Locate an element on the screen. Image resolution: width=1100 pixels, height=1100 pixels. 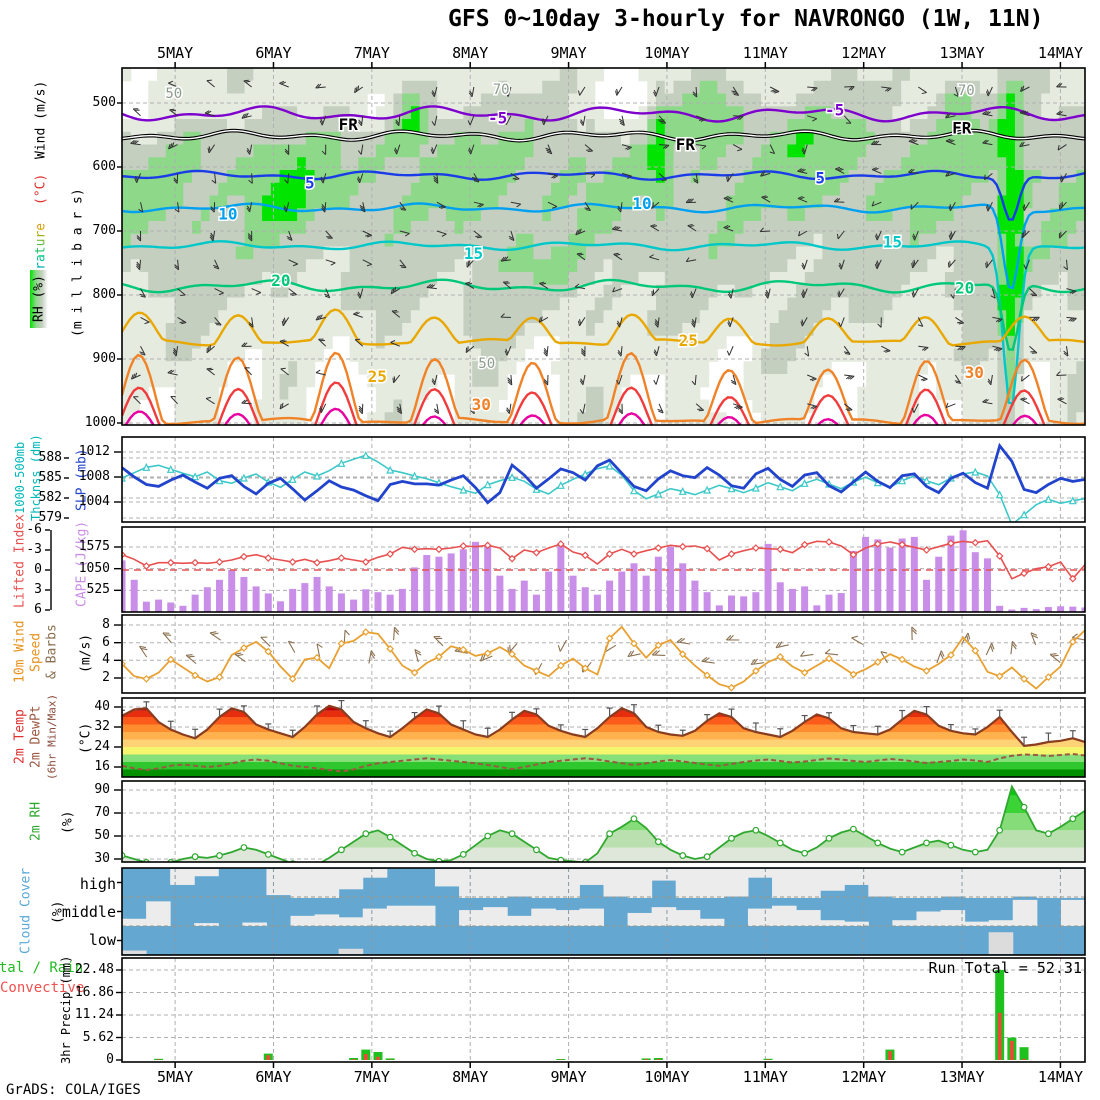
tick-label: 30 is located at coordinates (102, 858).